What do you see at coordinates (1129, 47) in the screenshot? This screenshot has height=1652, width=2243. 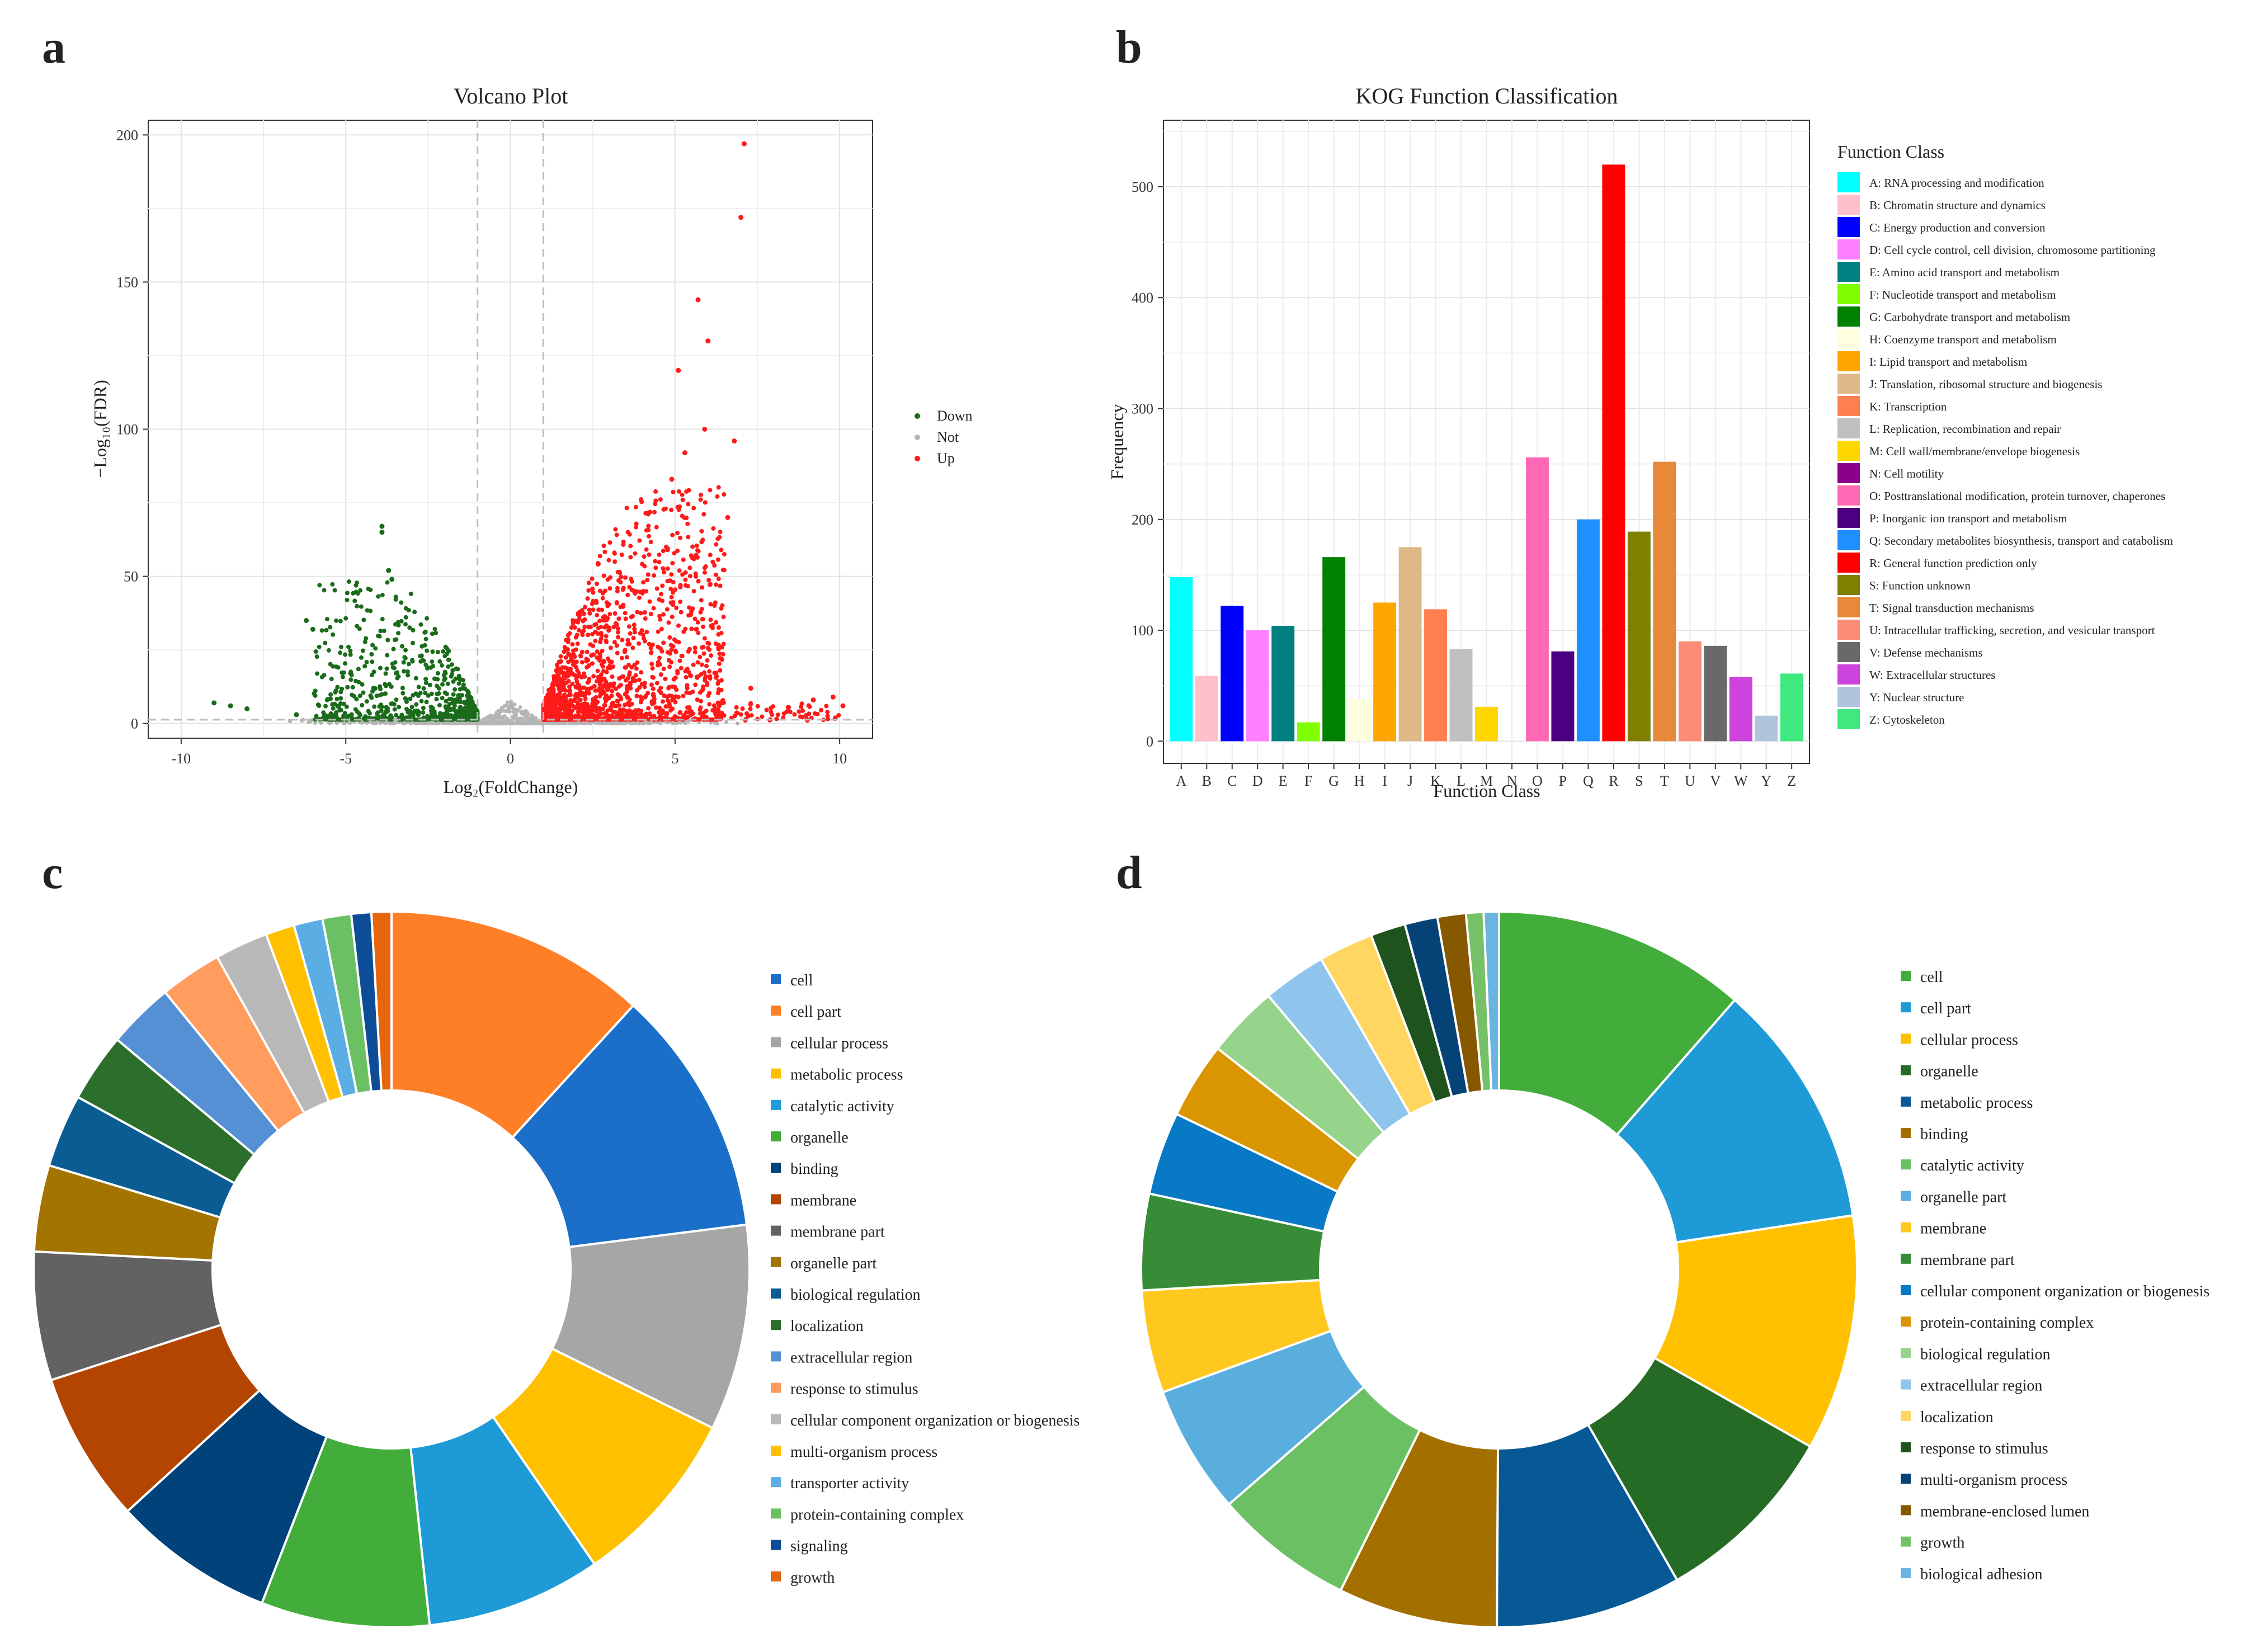 I see `panel-letter-b: b` at bounding box center [1129, 47].